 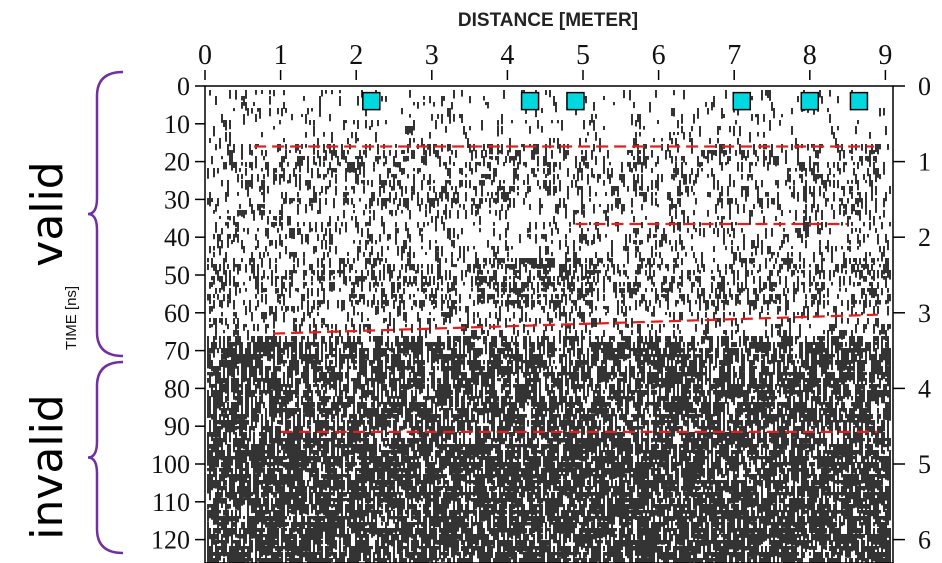 I want to click on x-tick-labels: 0 1 2 3 4 5 6 7 8 9, so click(x=545, y=60).